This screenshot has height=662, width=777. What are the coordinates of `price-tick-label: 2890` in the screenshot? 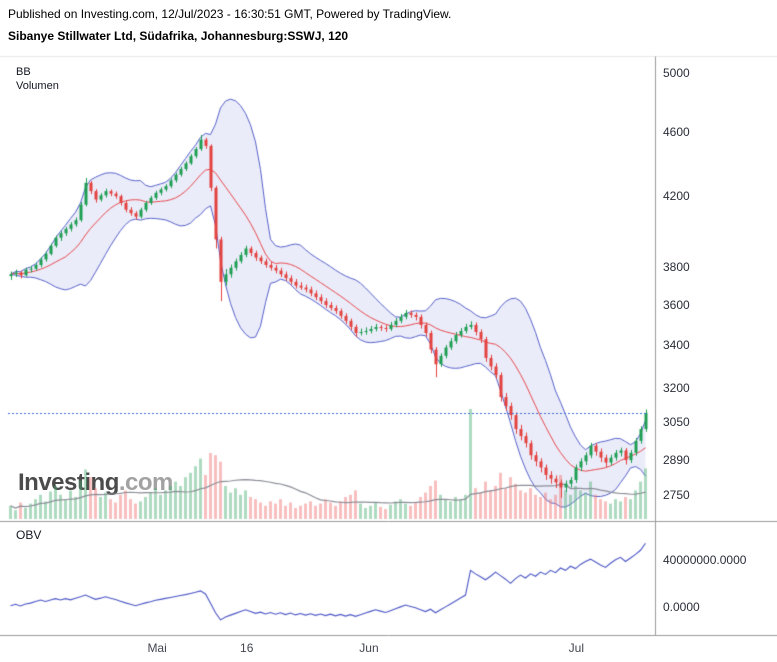 It's located at (676, 460).